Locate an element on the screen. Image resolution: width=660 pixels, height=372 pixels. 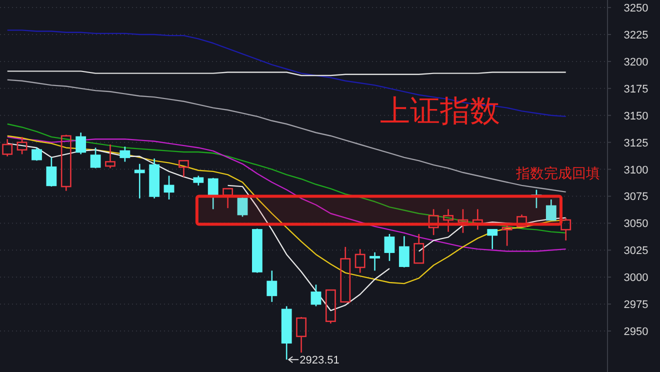
title: 上证指数 is located at coordinates (440, 111).